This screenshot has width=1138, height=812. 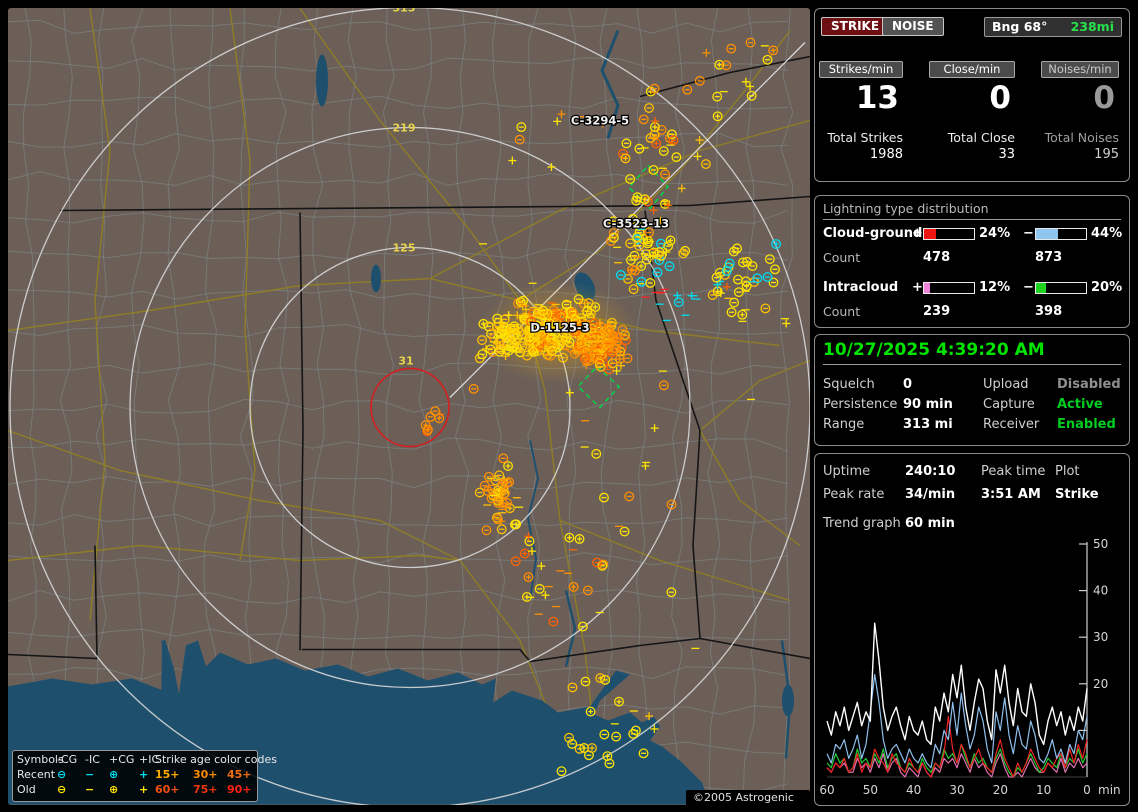 I want to click on plus-sign: +, so click(x=917, y=287).